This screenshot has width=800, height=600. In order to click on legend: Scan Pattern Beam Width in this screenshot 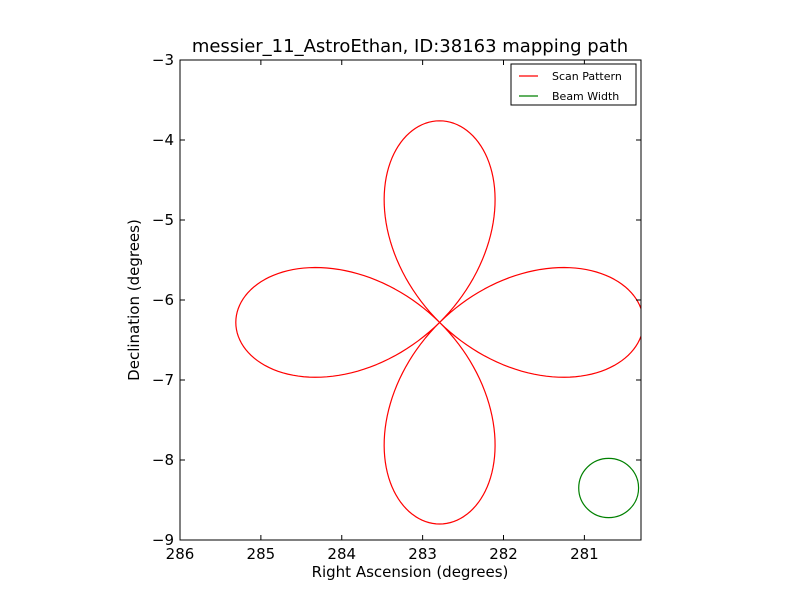, I will do `click(573, 84)`.